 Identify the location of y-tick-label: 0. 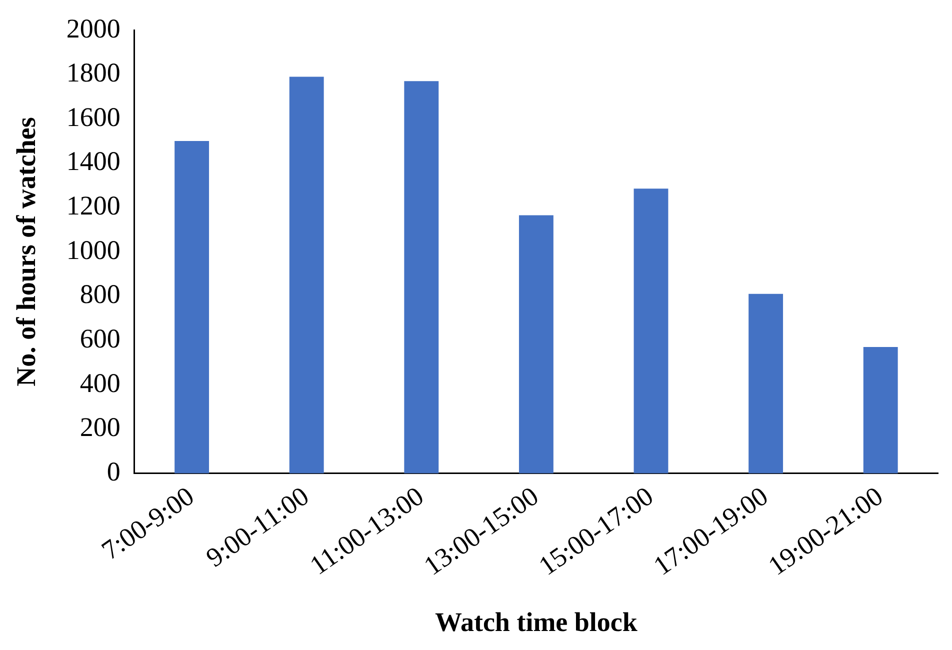
(113, 471).